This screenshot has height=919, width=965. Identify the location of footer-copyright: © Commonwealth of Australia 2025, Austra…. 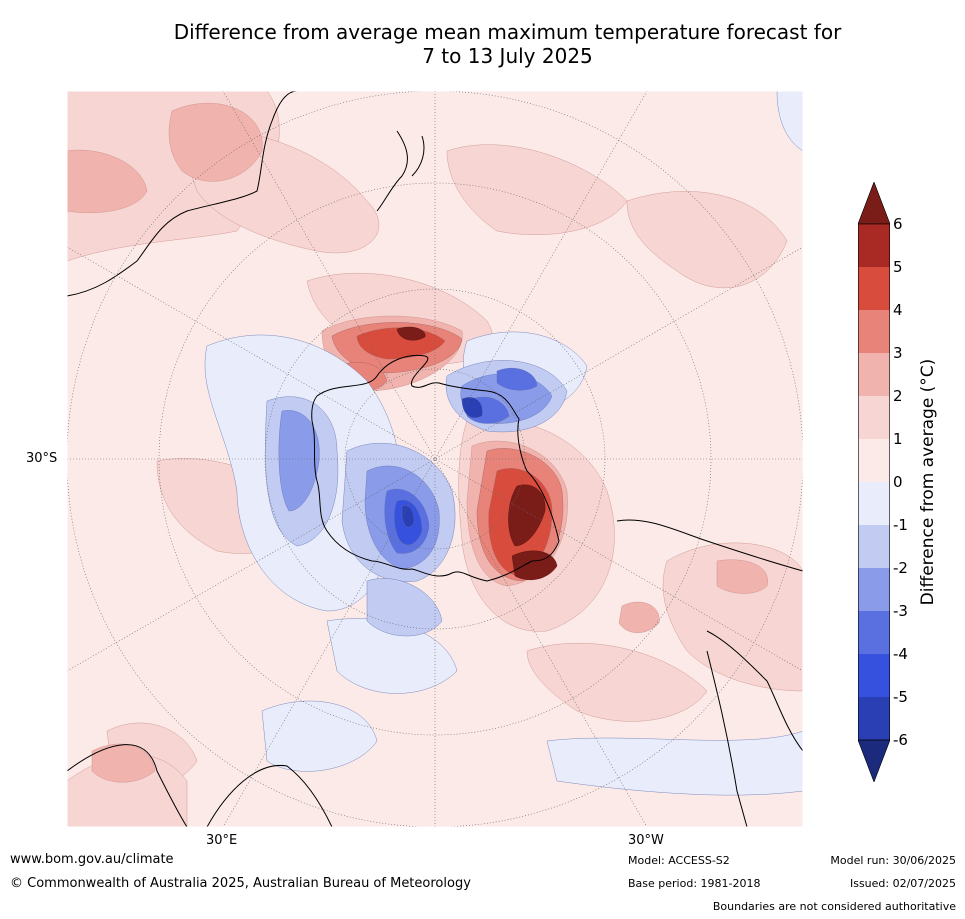
(240, 883).